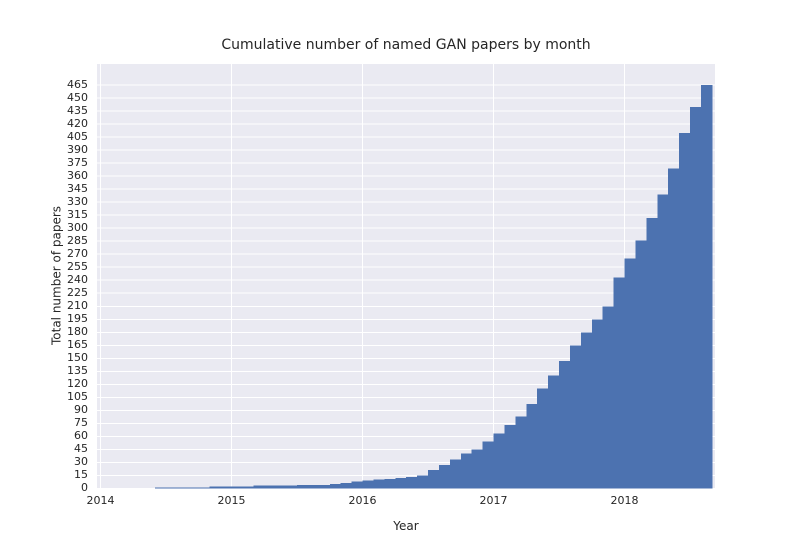  I want to click on x-tick-label: 2015, so click(231, 500).